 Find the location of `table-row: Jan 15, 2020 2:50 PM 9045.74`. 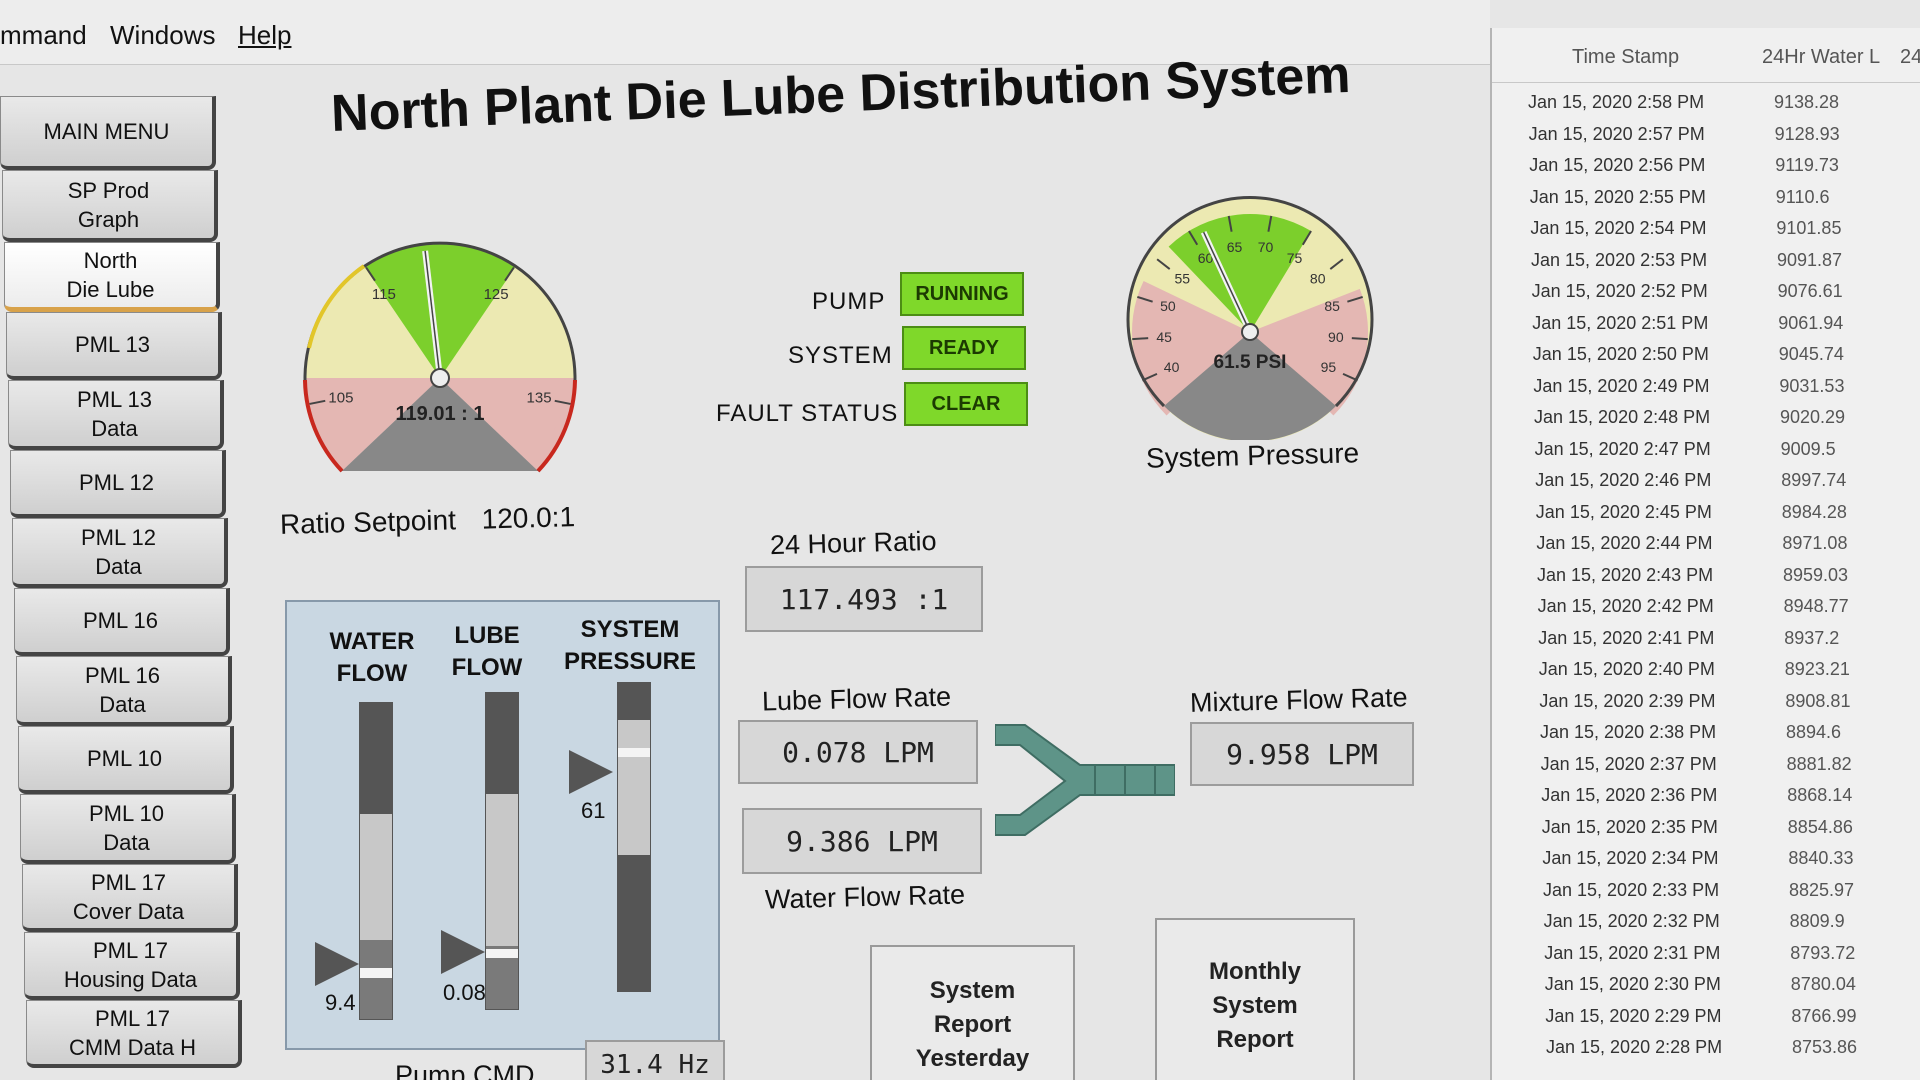

table-row: Jan 15, 2020 2:50 PM 9045.74 is located at coordinates (1706, 359).